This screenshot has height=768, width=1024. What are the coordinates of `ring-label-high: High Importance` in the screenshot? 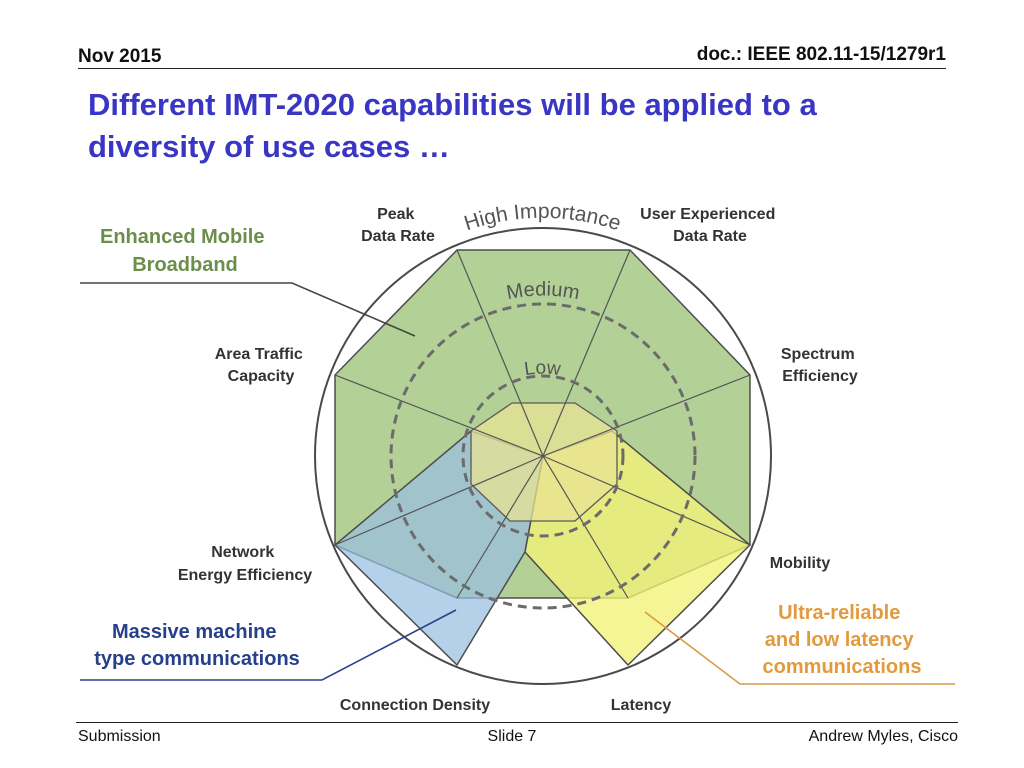 It's located at (542, 217).